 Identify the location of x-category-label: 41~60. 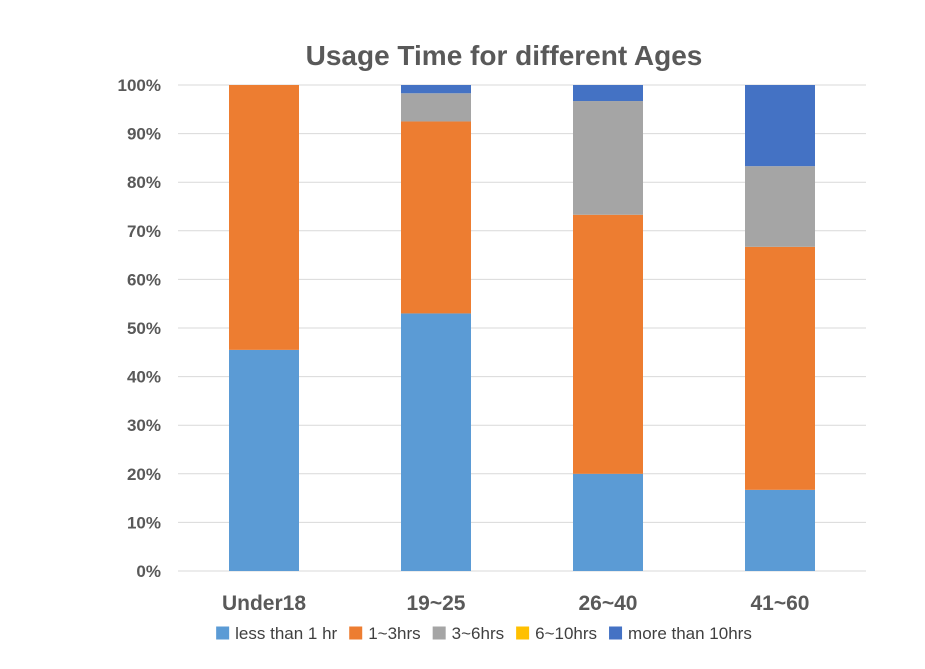
(780, 603).